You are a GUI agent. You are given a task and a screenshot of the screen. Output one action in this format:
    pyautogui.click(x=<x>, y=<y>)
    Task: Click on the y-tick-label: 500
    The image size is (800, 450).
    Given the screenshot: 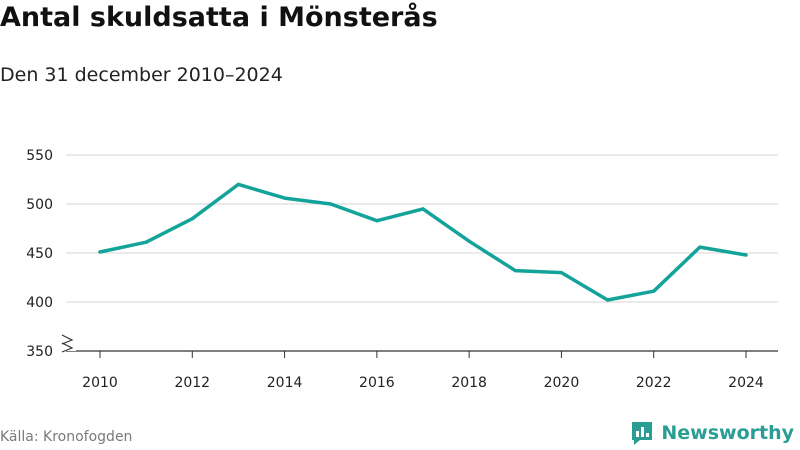 What is the action you would take?
    pyautogui.click(x=39, y=205)
    